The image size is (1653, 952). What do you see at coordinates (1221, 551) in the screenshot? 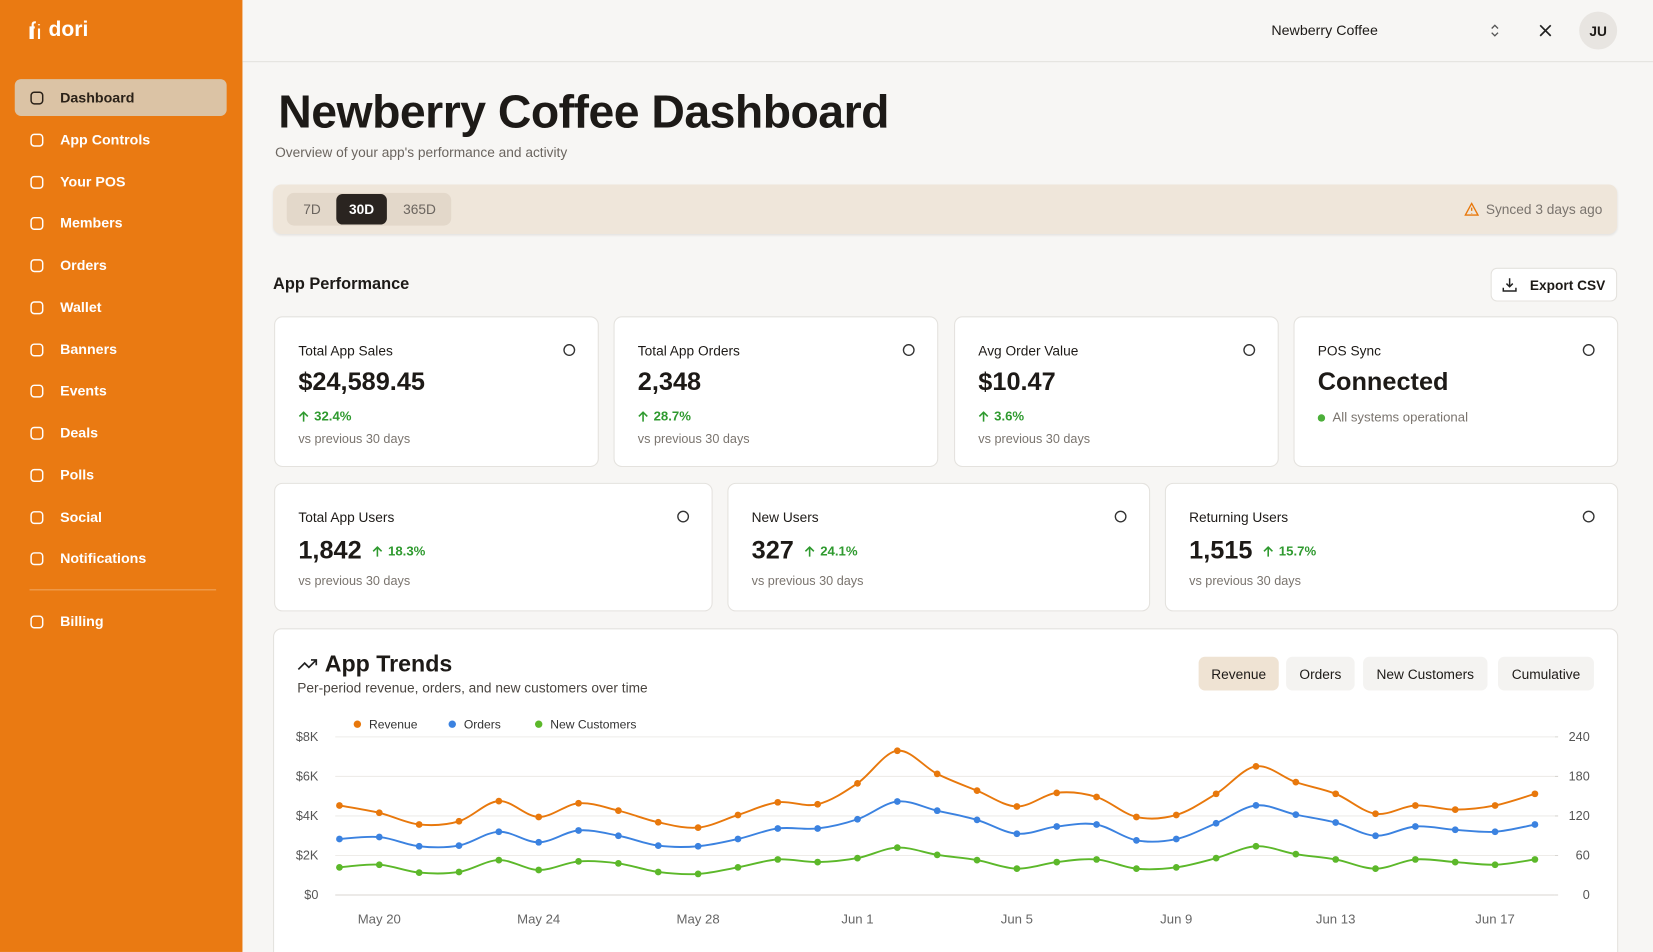
I see `stat-value: 1,515` at bounding box center [1221, 551].